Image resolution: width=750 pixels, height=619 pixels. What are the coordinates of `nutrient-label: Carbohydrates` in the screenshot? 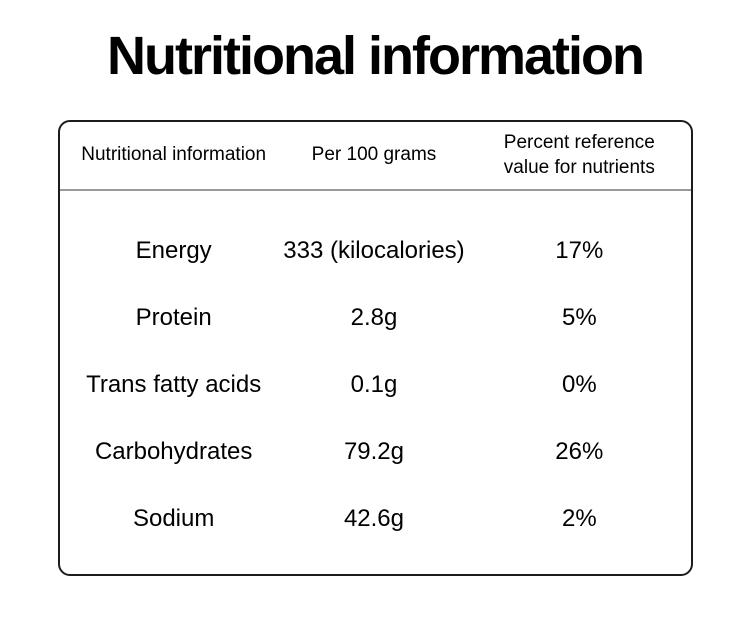 It's located at (173, 452).